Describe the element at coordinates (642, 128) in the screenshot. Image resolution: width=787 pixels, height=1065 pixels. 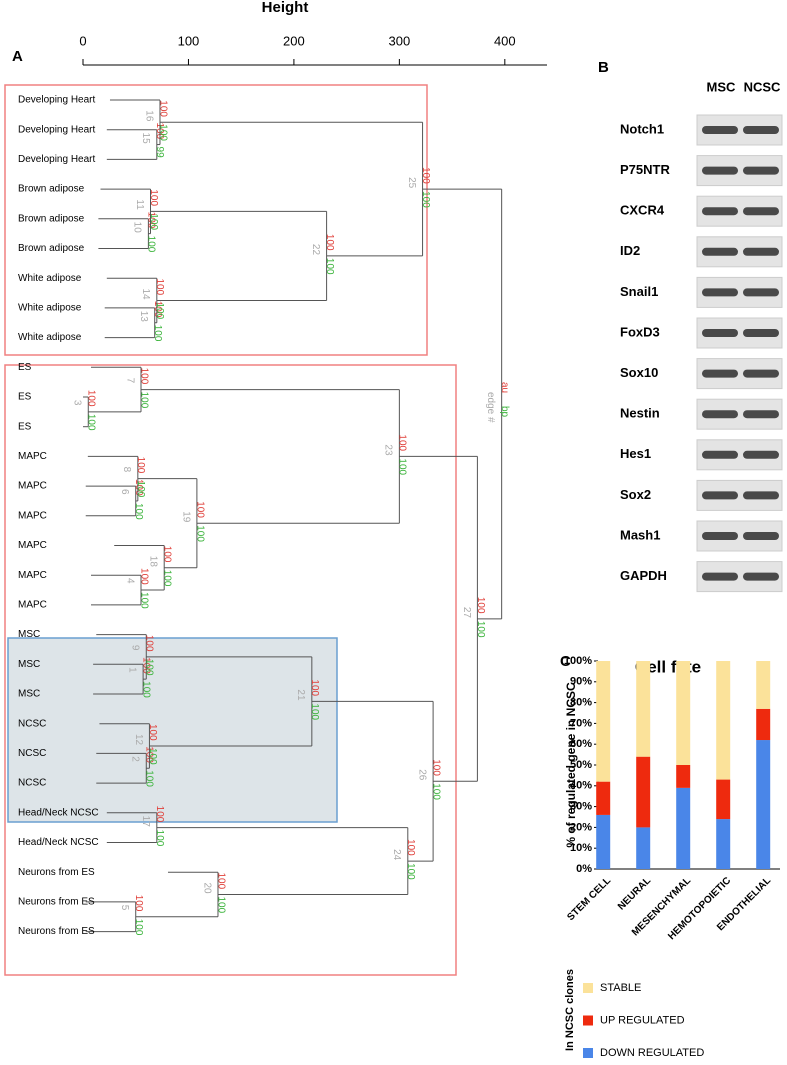
I see `gene-label: Notch1` at that location.